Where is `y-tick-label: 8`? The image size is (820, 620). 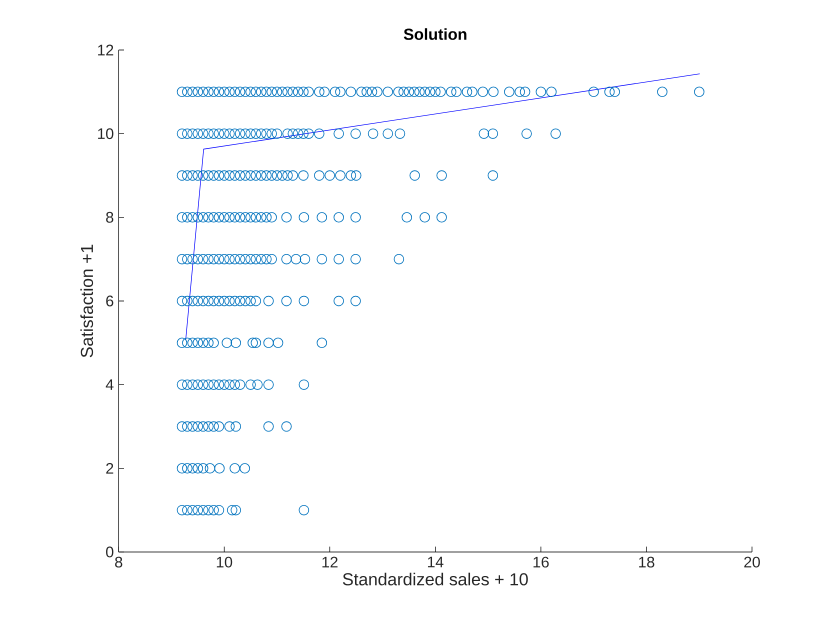 y-tick-label: 8 is located at coordinates (110, 217).